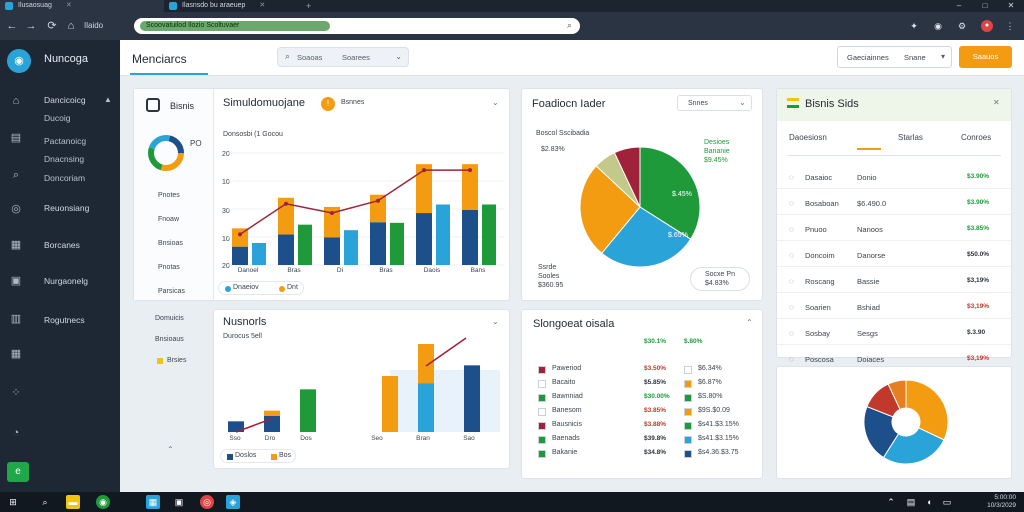 Image resolution: width=1024 pixels, height=512 pixels. I want to click on menu-icon: ⋮, so click(1010, 26).